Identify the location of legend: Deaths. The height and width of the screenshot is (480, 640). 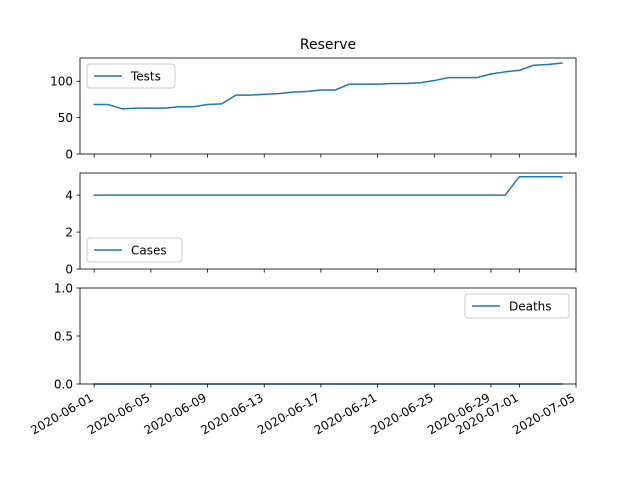
(517, 306).